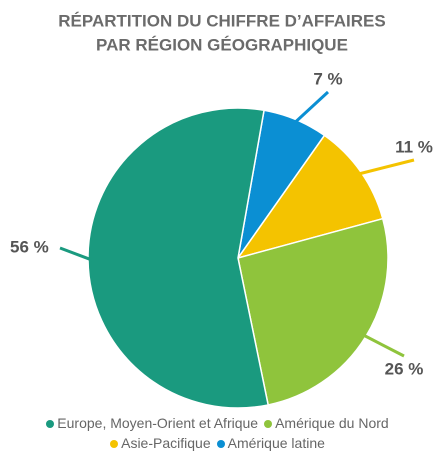 Image resolution: width=435 pixels, height=453 pixels. I want to click on value-label: 56 %, so click(29, 246).